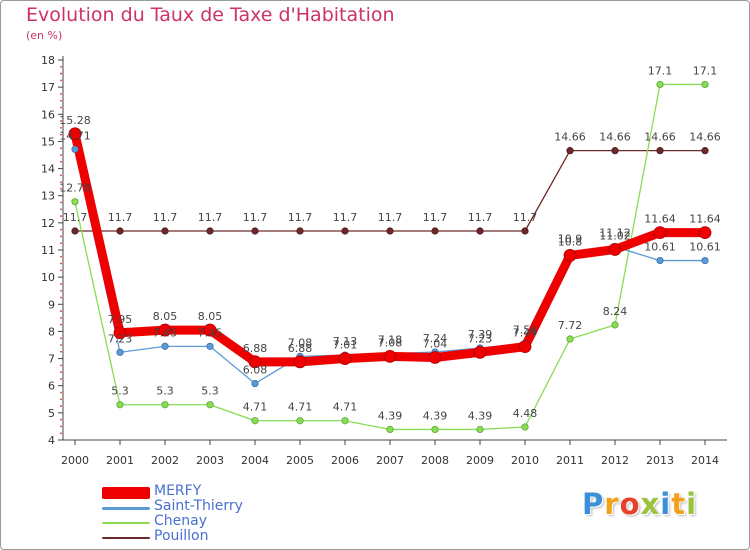 This screenshot has width=750, height=550. What do you see at coordinates (705, 247) in the screenshot?
I see `data-label-saint-thierry: 10.61` at bounding box center [705, 247].